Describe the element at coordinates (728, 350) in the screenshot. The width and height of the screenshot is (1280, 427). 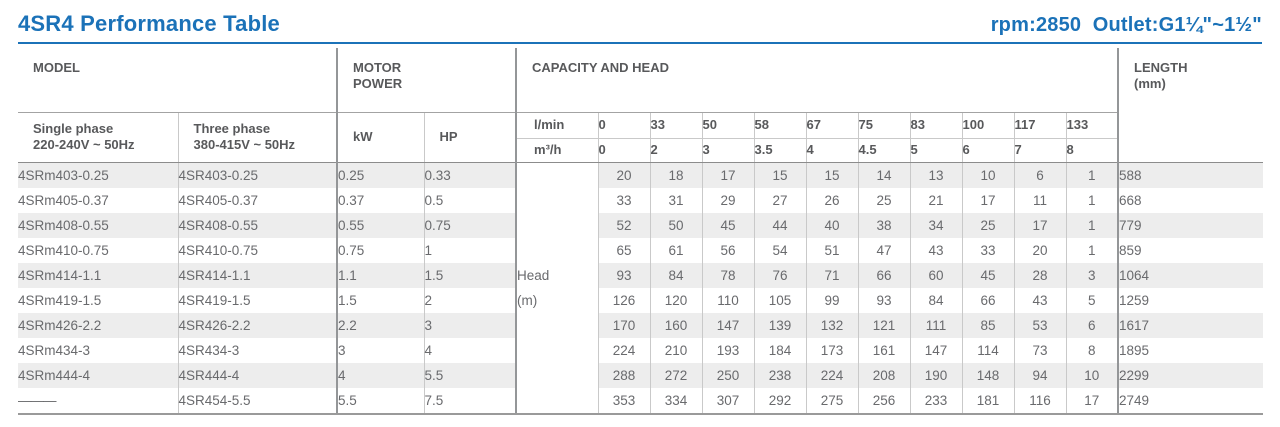
I see `cell-head-value: 193` at that location.